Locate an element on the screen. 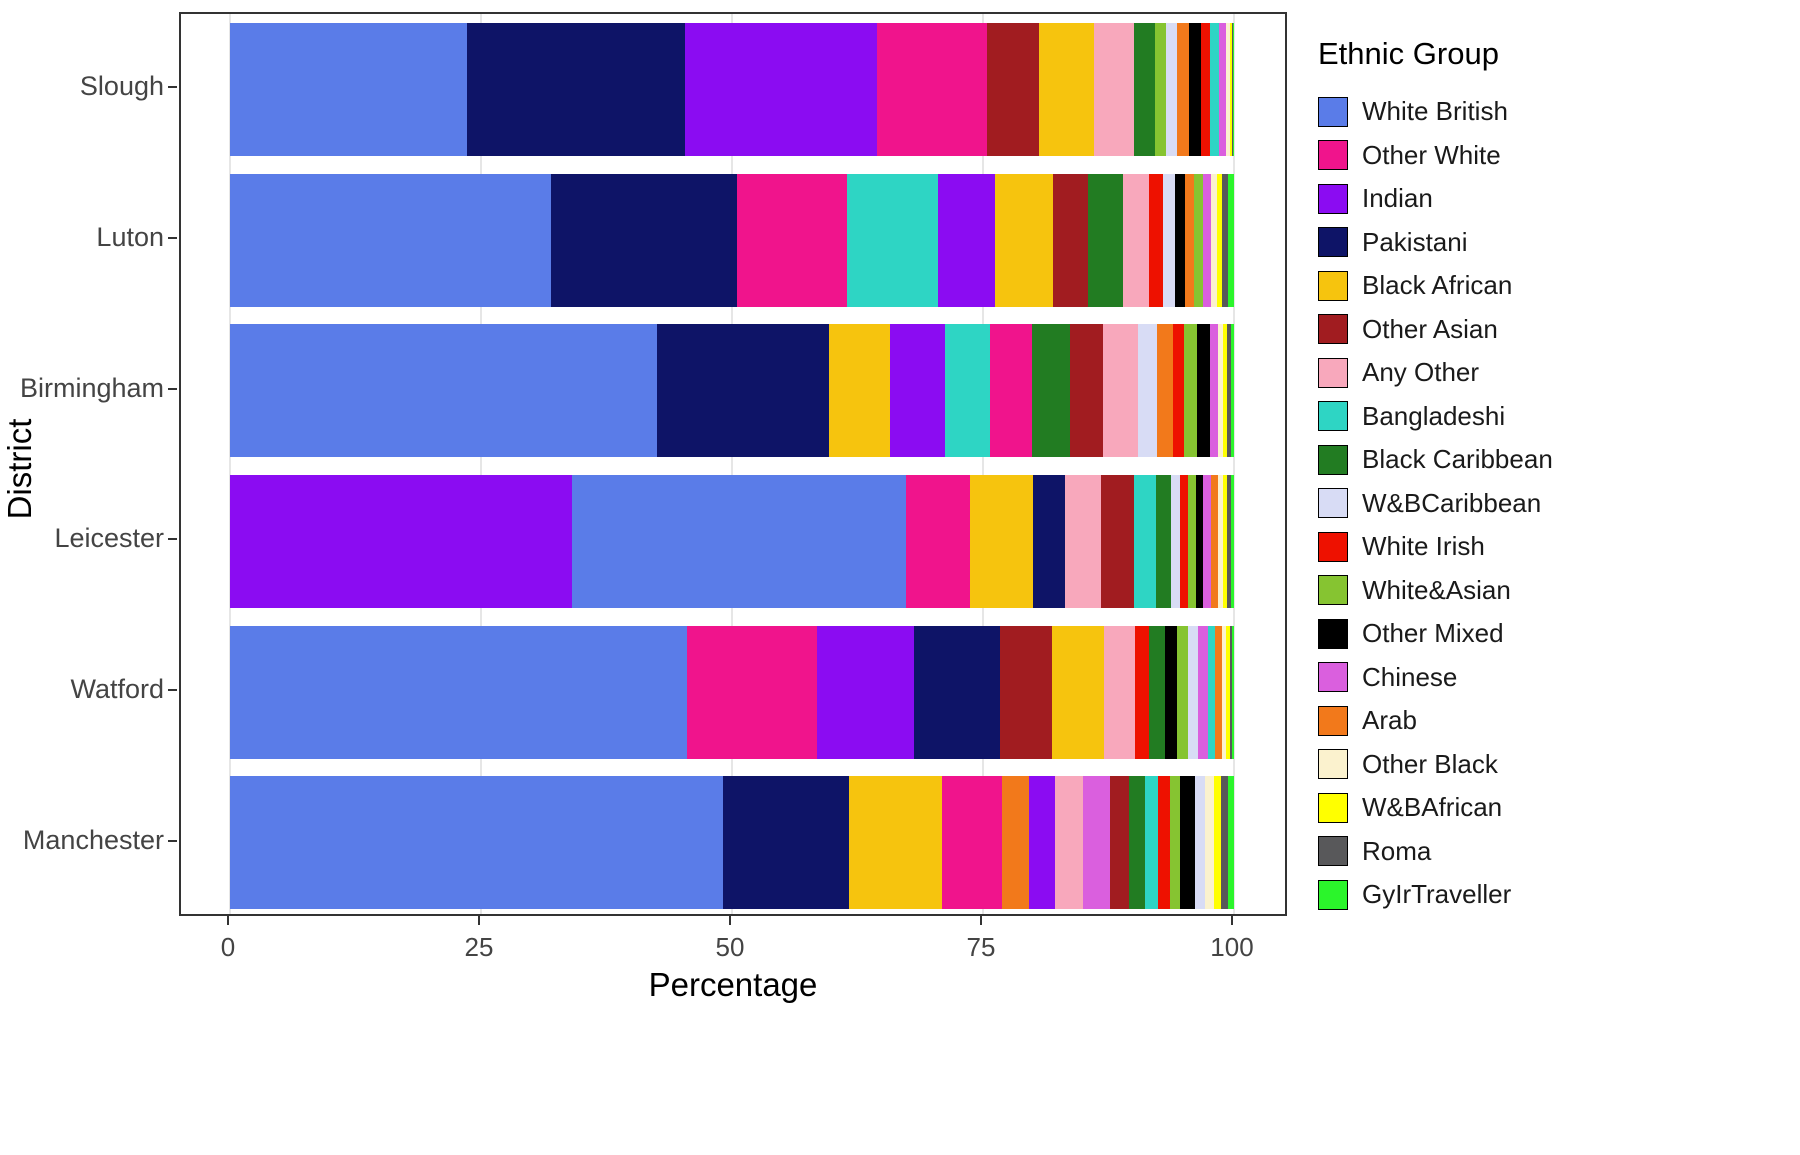 The image size is (1800, 1155). legend-label: Other Black is located at coordinates (1430, 763).